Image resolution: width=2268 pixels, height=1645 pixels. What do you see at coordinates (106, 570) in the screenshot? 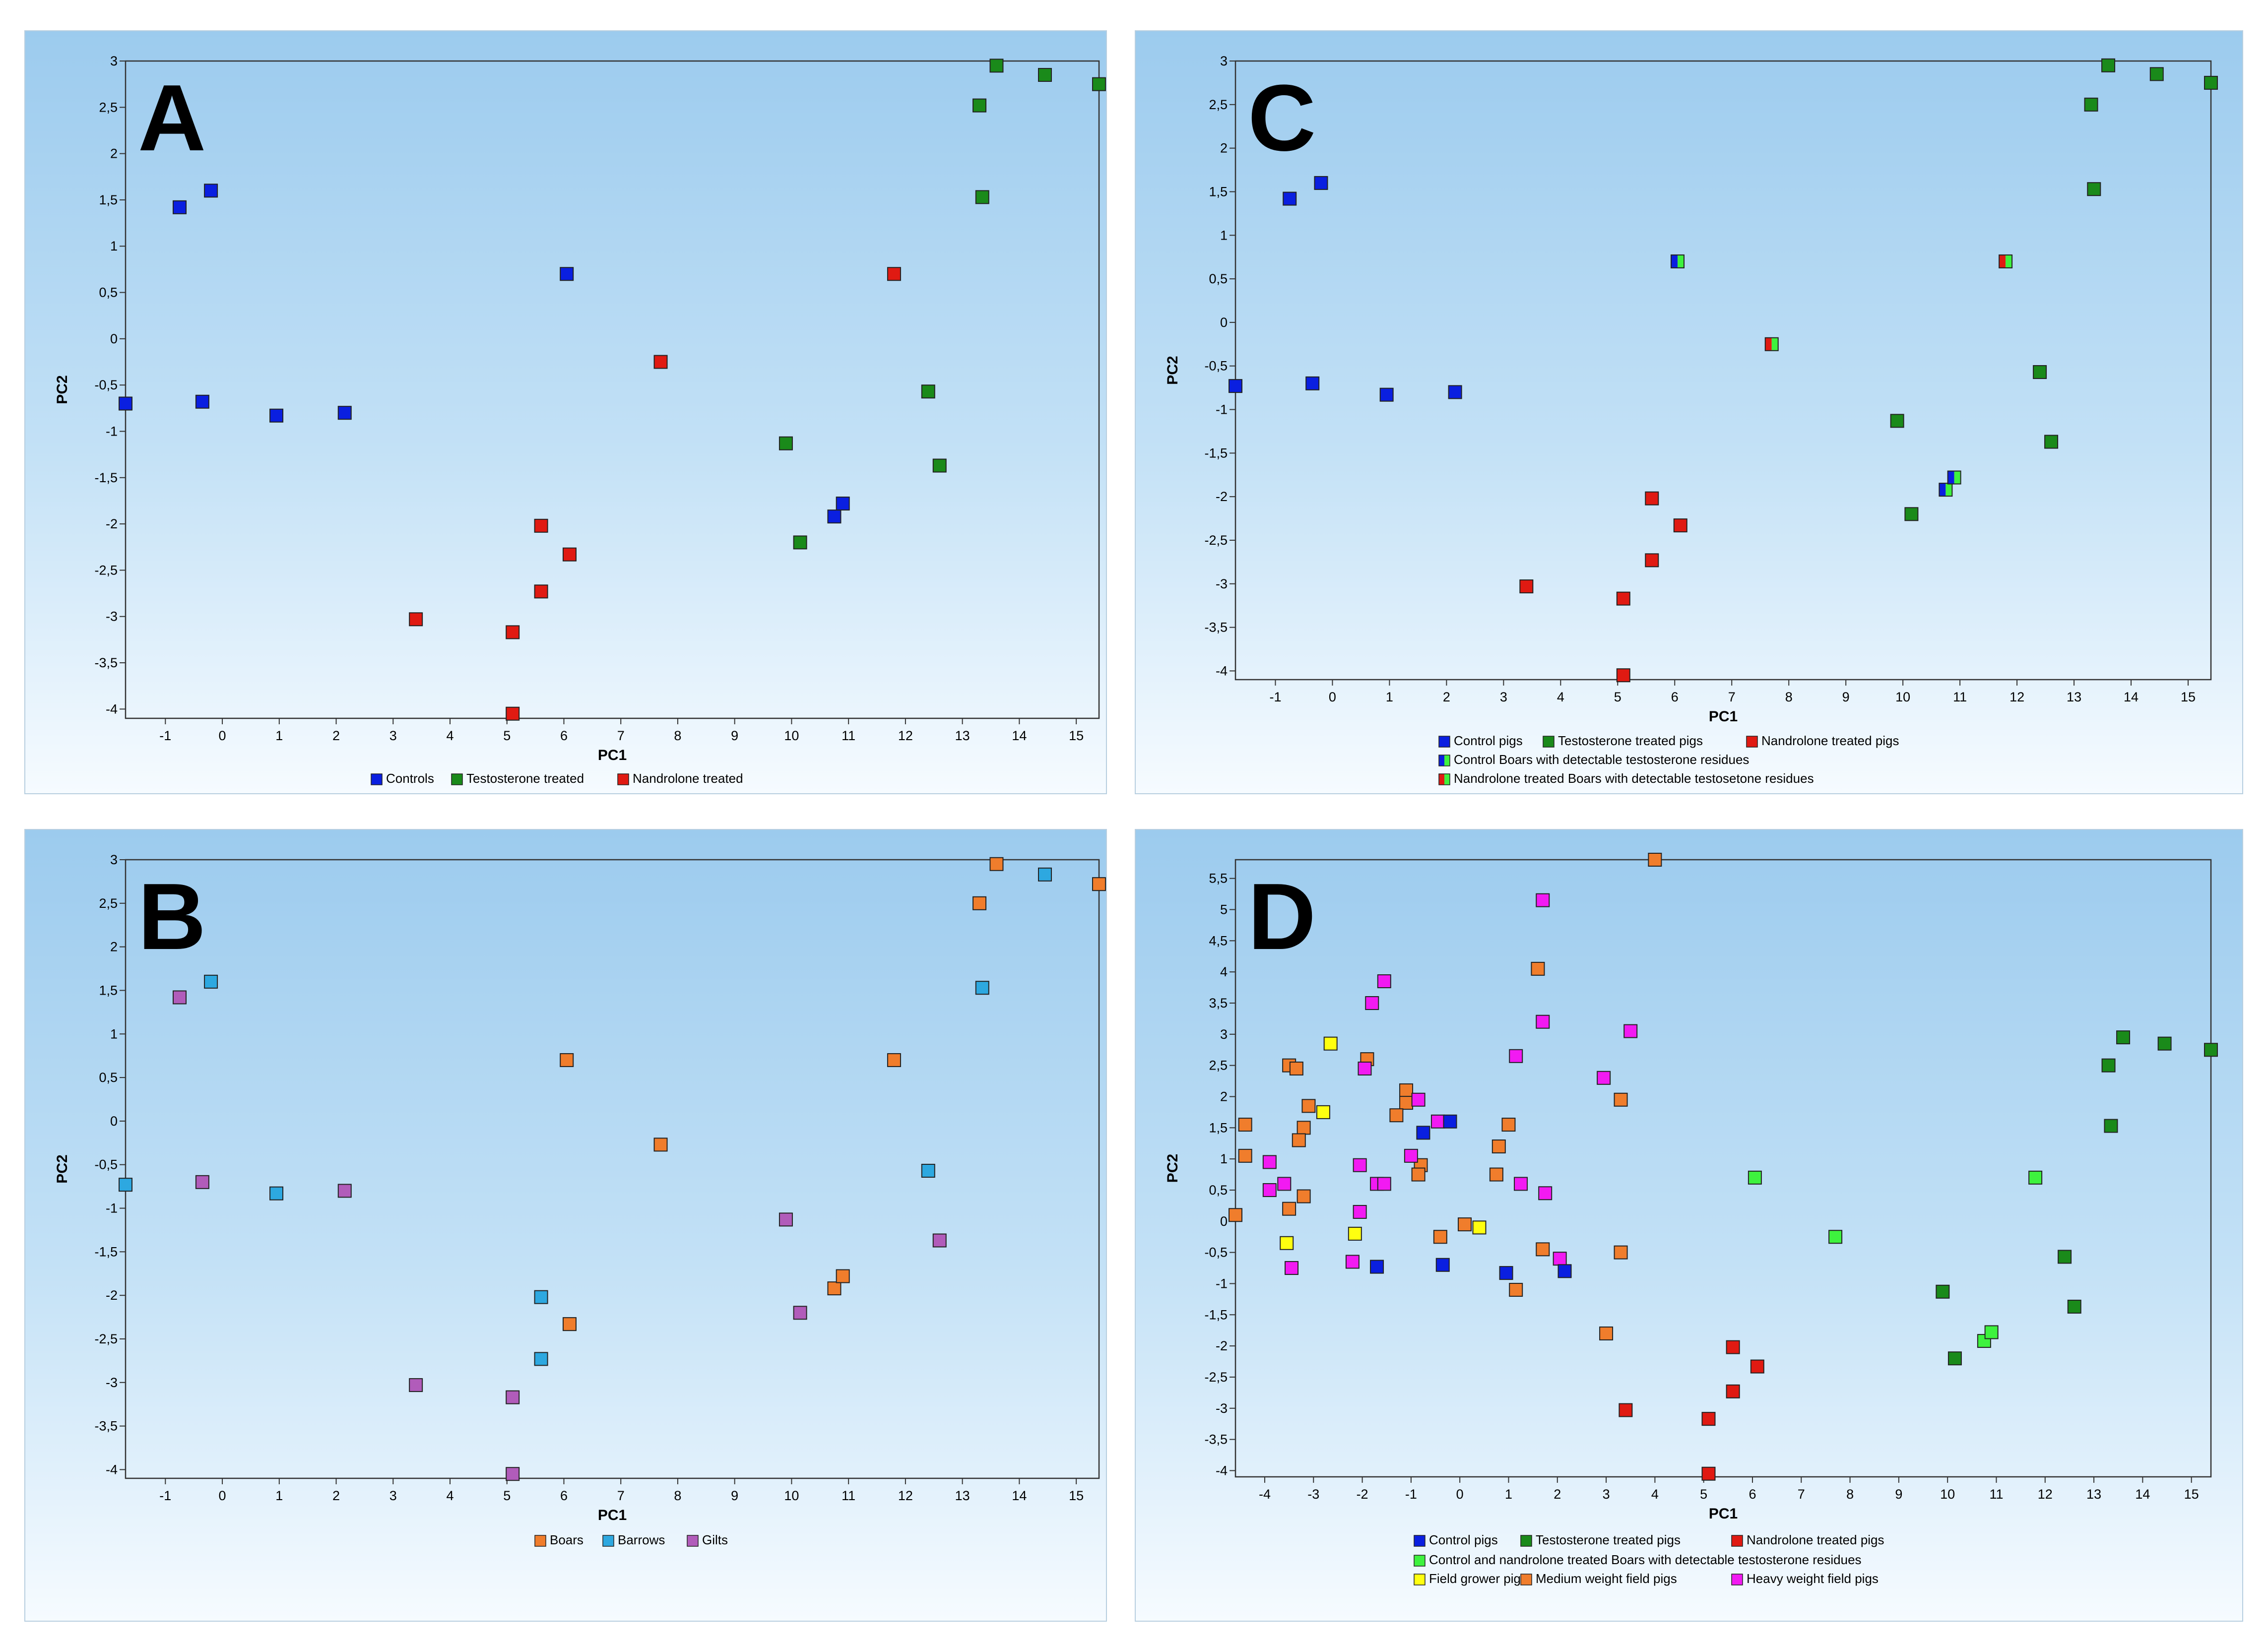
I see `y-tick-label: -2,5` at bounding box center [106, 570].